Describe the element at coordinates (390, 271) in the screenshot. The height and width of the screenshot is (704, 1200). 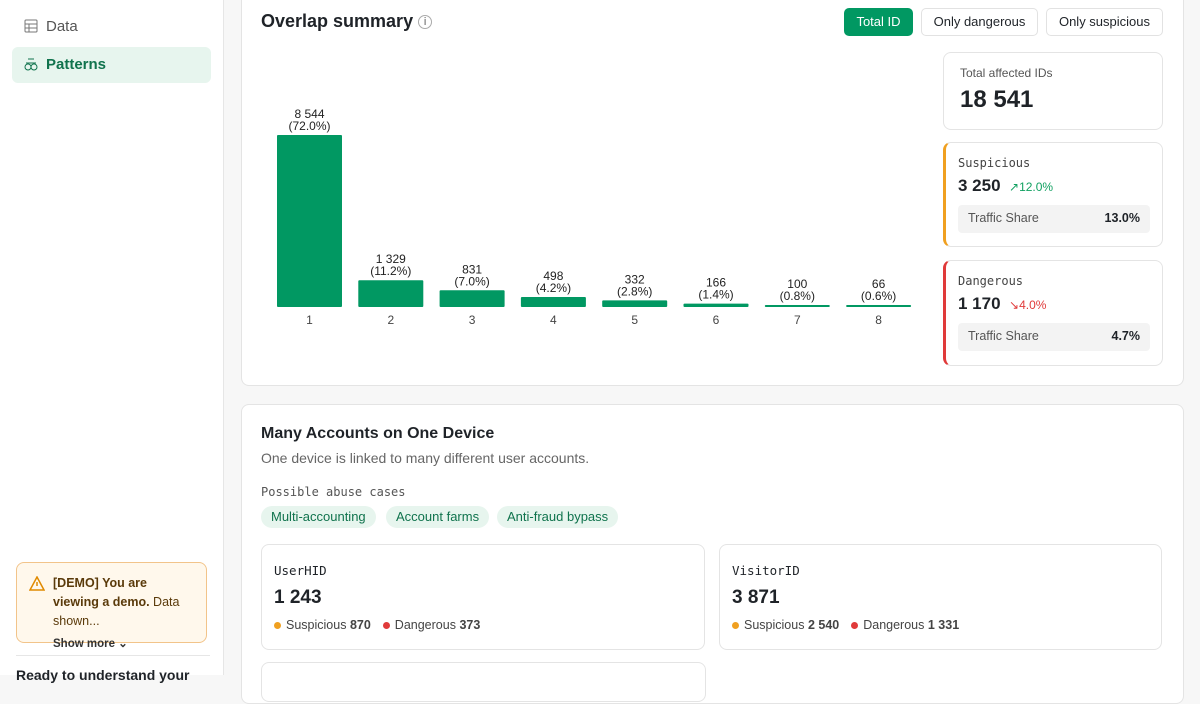
I see `percent-label: (11.2%)` at that location.